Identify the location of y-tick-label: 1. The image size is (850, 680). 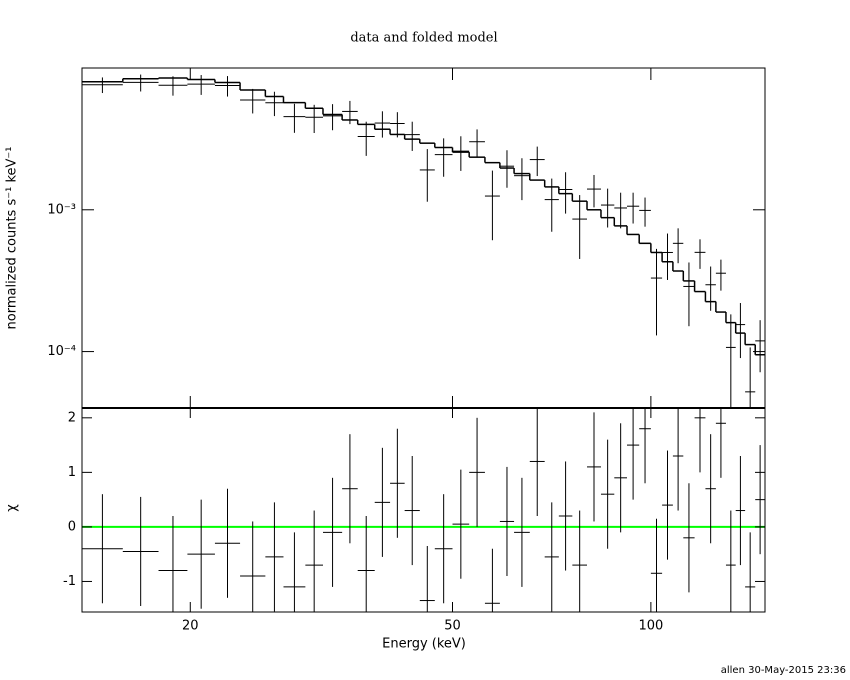
(72, 472).